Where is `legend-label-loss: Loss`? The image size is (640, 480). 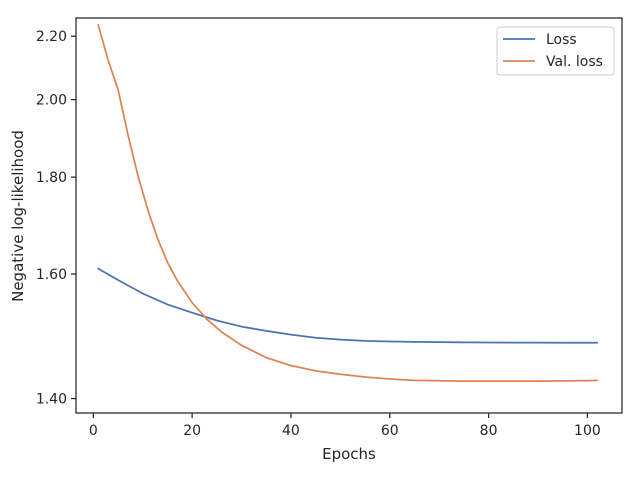
legend-label-loss: Loss is located at coordinates (561, 40).